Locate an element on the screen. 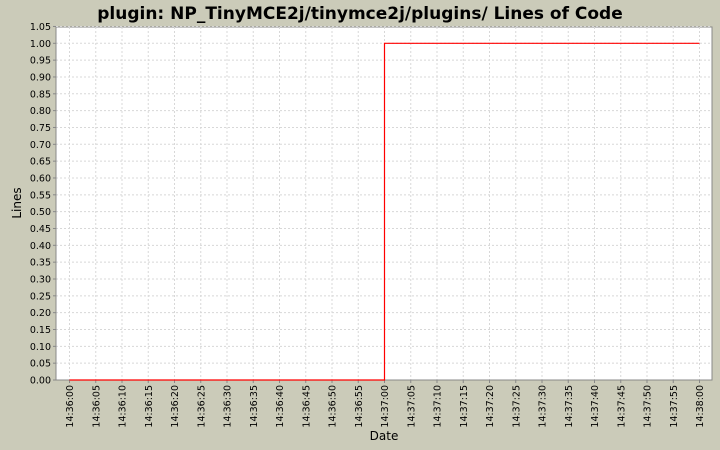 This screenshot has height=450, width=720. y-tick-label: 0.25 is located at coordinates (40, 296).